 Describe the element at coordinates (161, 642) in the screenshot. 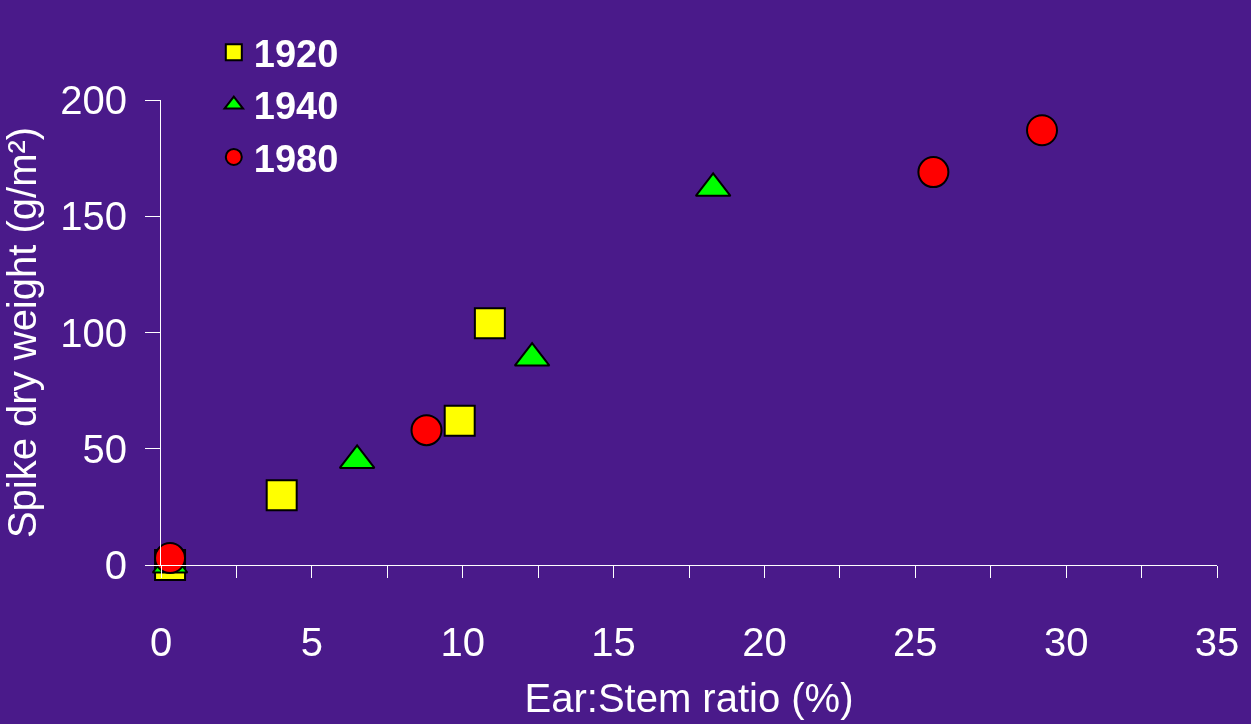

I see `x-tick-label: 0` at that location.